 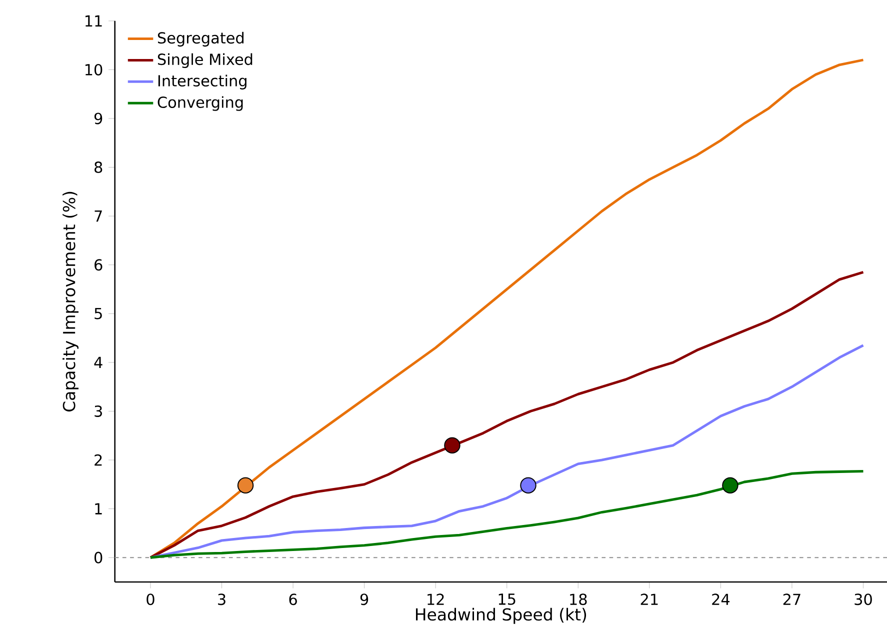 What do you see at coordinates (98, 118) in the screenshot?
I see `y-tick-label: 9` at bounding box center [98, 118].